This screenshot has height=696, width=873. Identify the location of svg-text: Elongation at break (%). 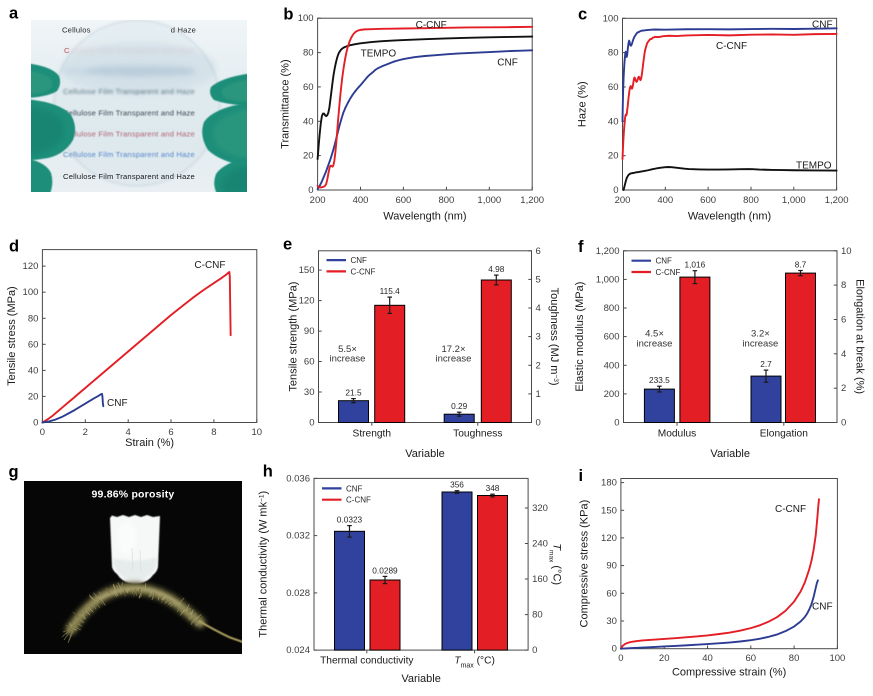
(860, 336).